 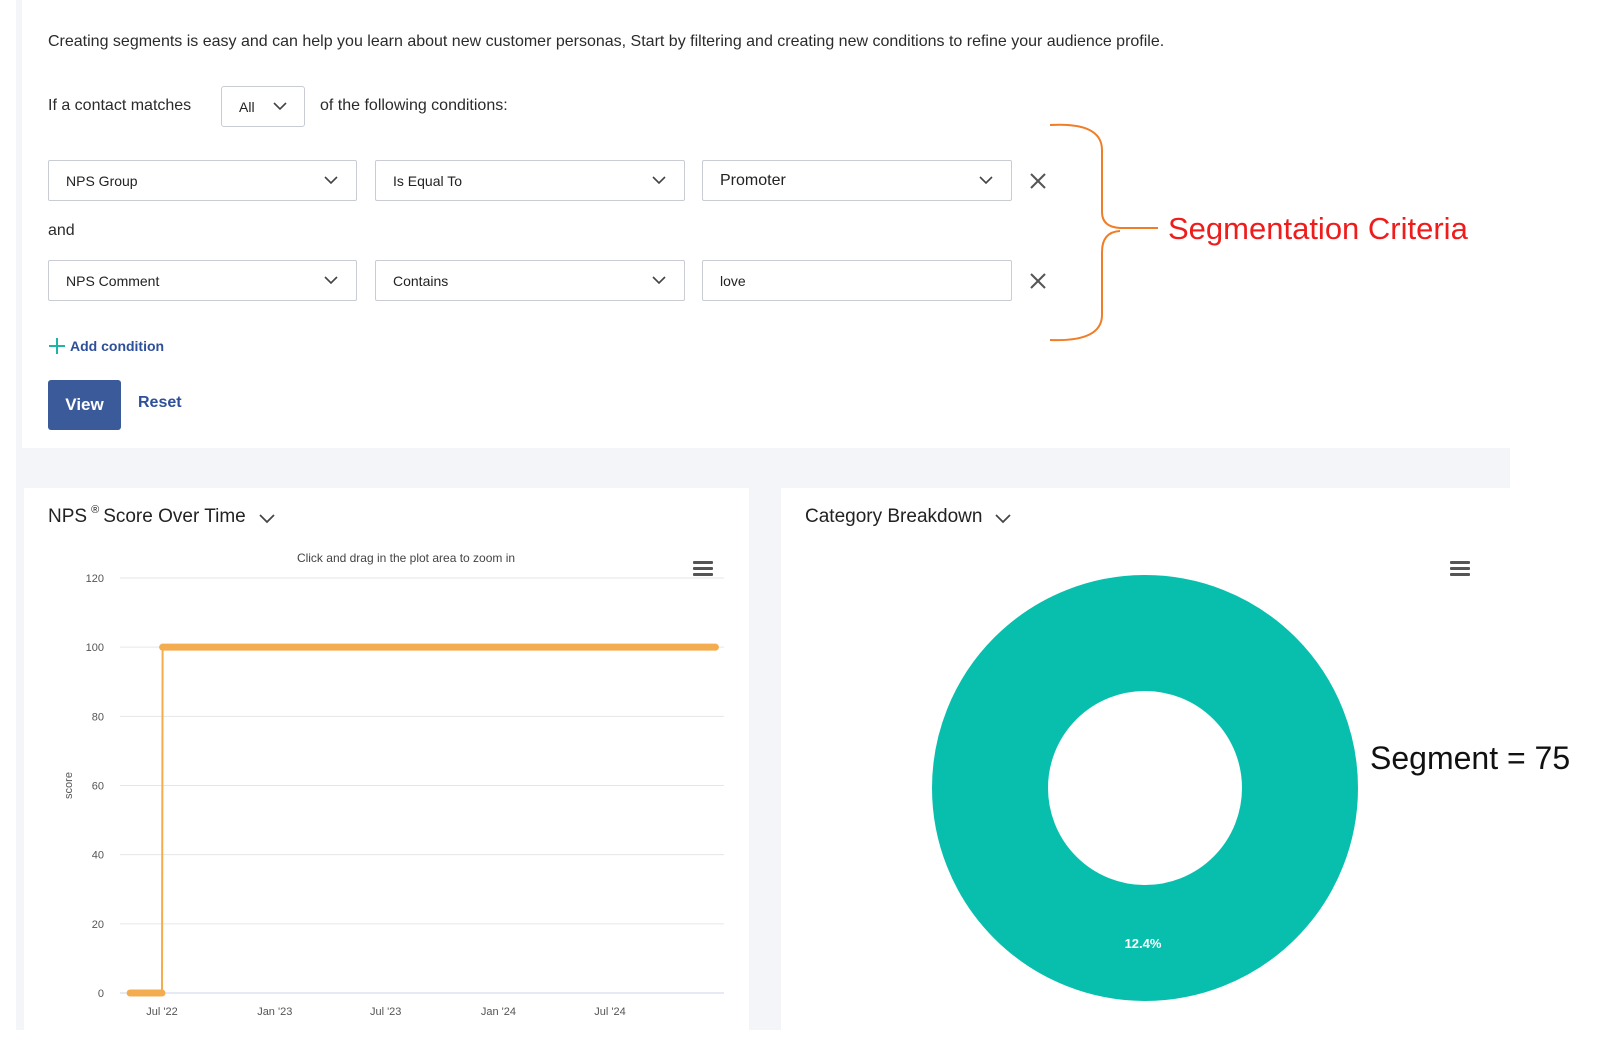 What do you see at coordinates (385, 1012) in the screenshot?
I see `x-tick-label: Jul '23` at bounding box center [385, 1012].